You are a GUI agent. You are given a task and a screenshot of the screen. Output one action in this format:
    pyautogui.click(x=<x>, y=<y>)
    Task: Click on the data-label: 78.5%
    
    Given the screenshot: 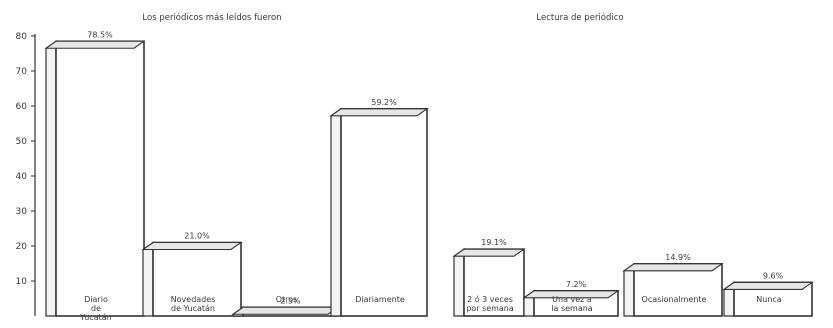 What is the action you would take?
    pyautogui.click(x=100, y=34)
    